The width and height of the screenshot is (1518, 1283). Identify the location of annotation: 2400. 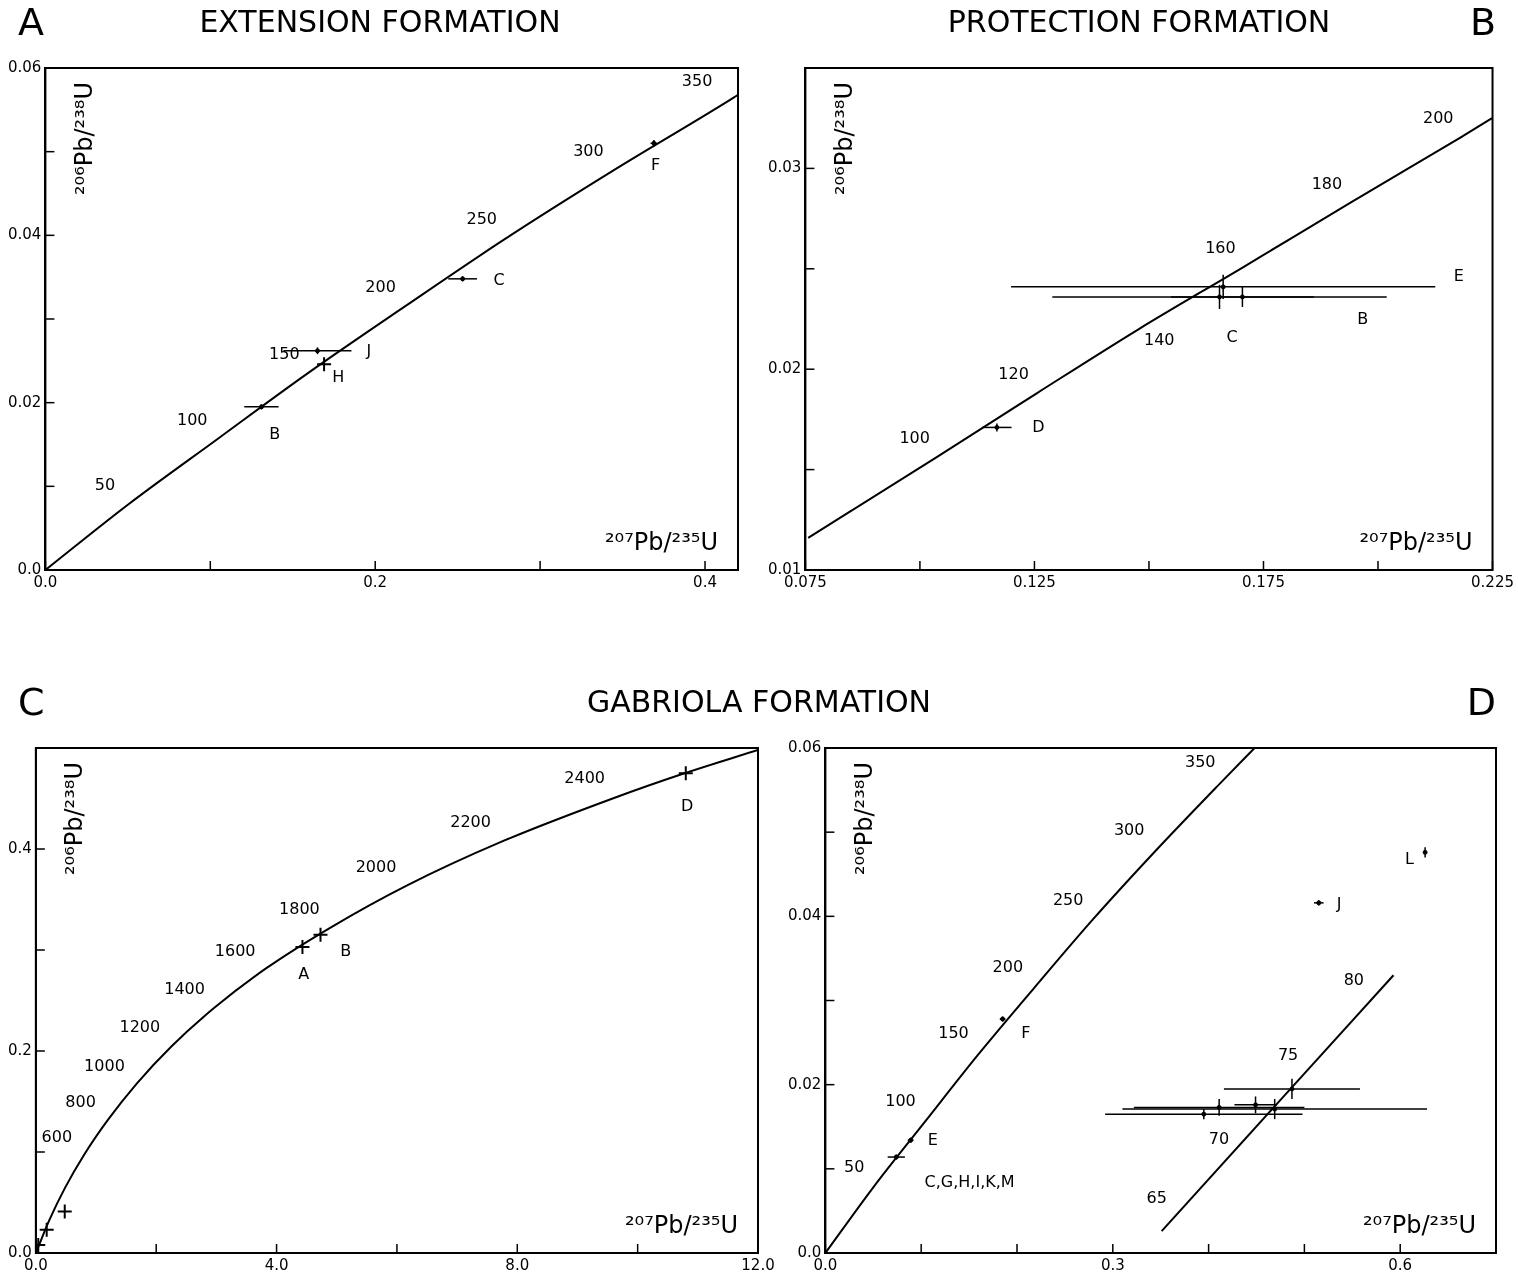
(585, 777).